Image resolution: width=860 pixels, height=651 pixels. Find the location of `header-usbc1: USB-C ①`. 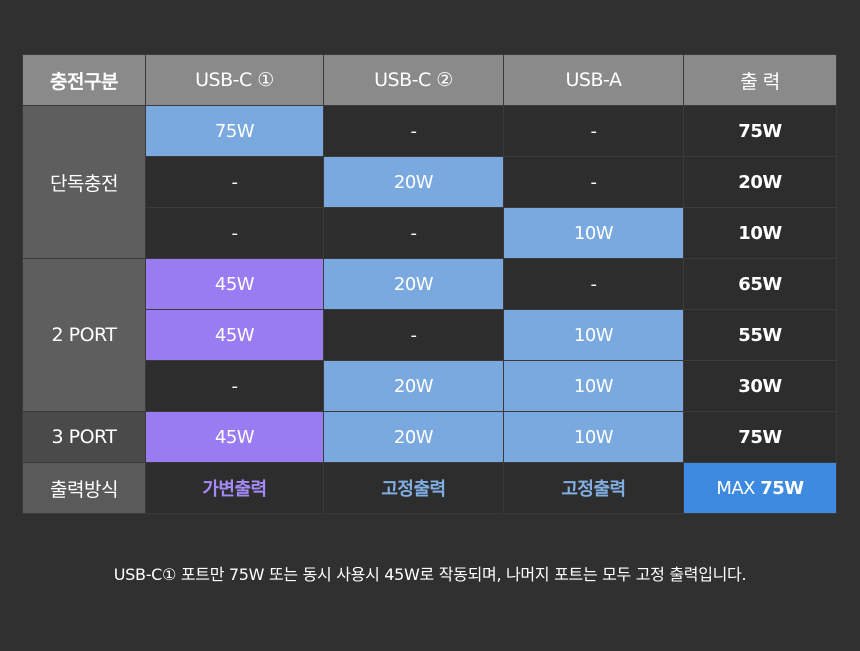

header-usbc1: USB-C ① is located at coordinates (234, 80).